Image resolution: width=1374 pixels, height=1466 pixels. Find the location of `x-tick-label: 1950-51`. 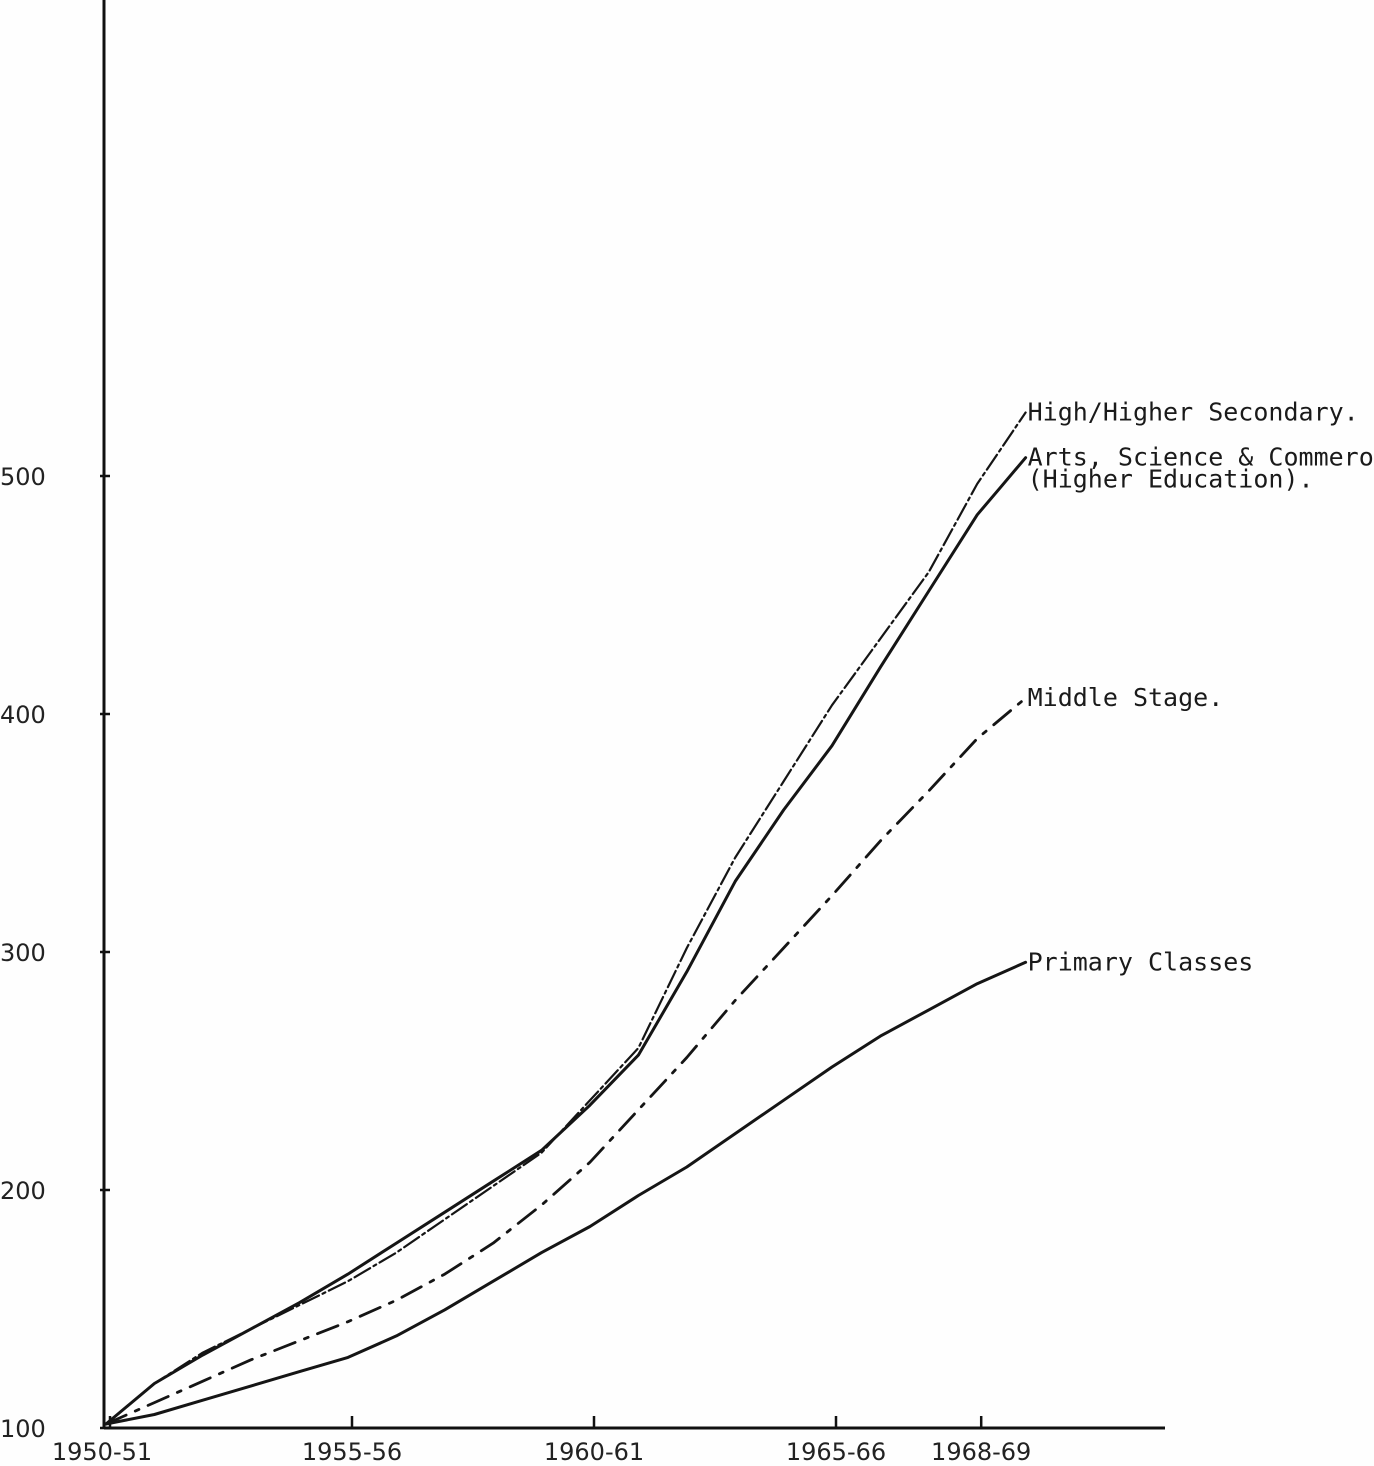

x-tick-label: 1950-51 is located at coordinates (102, 1452).